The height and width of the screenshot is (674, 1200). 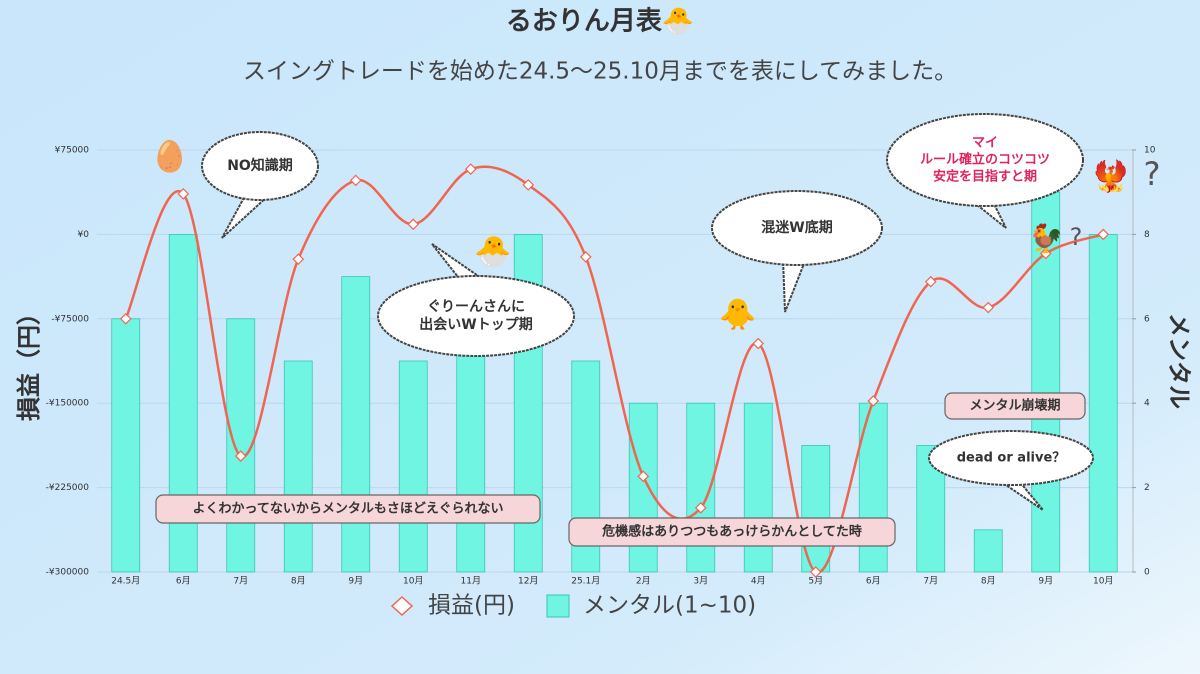 I want to click on y2-tick-label: 10, so click(x=1150, y=151).